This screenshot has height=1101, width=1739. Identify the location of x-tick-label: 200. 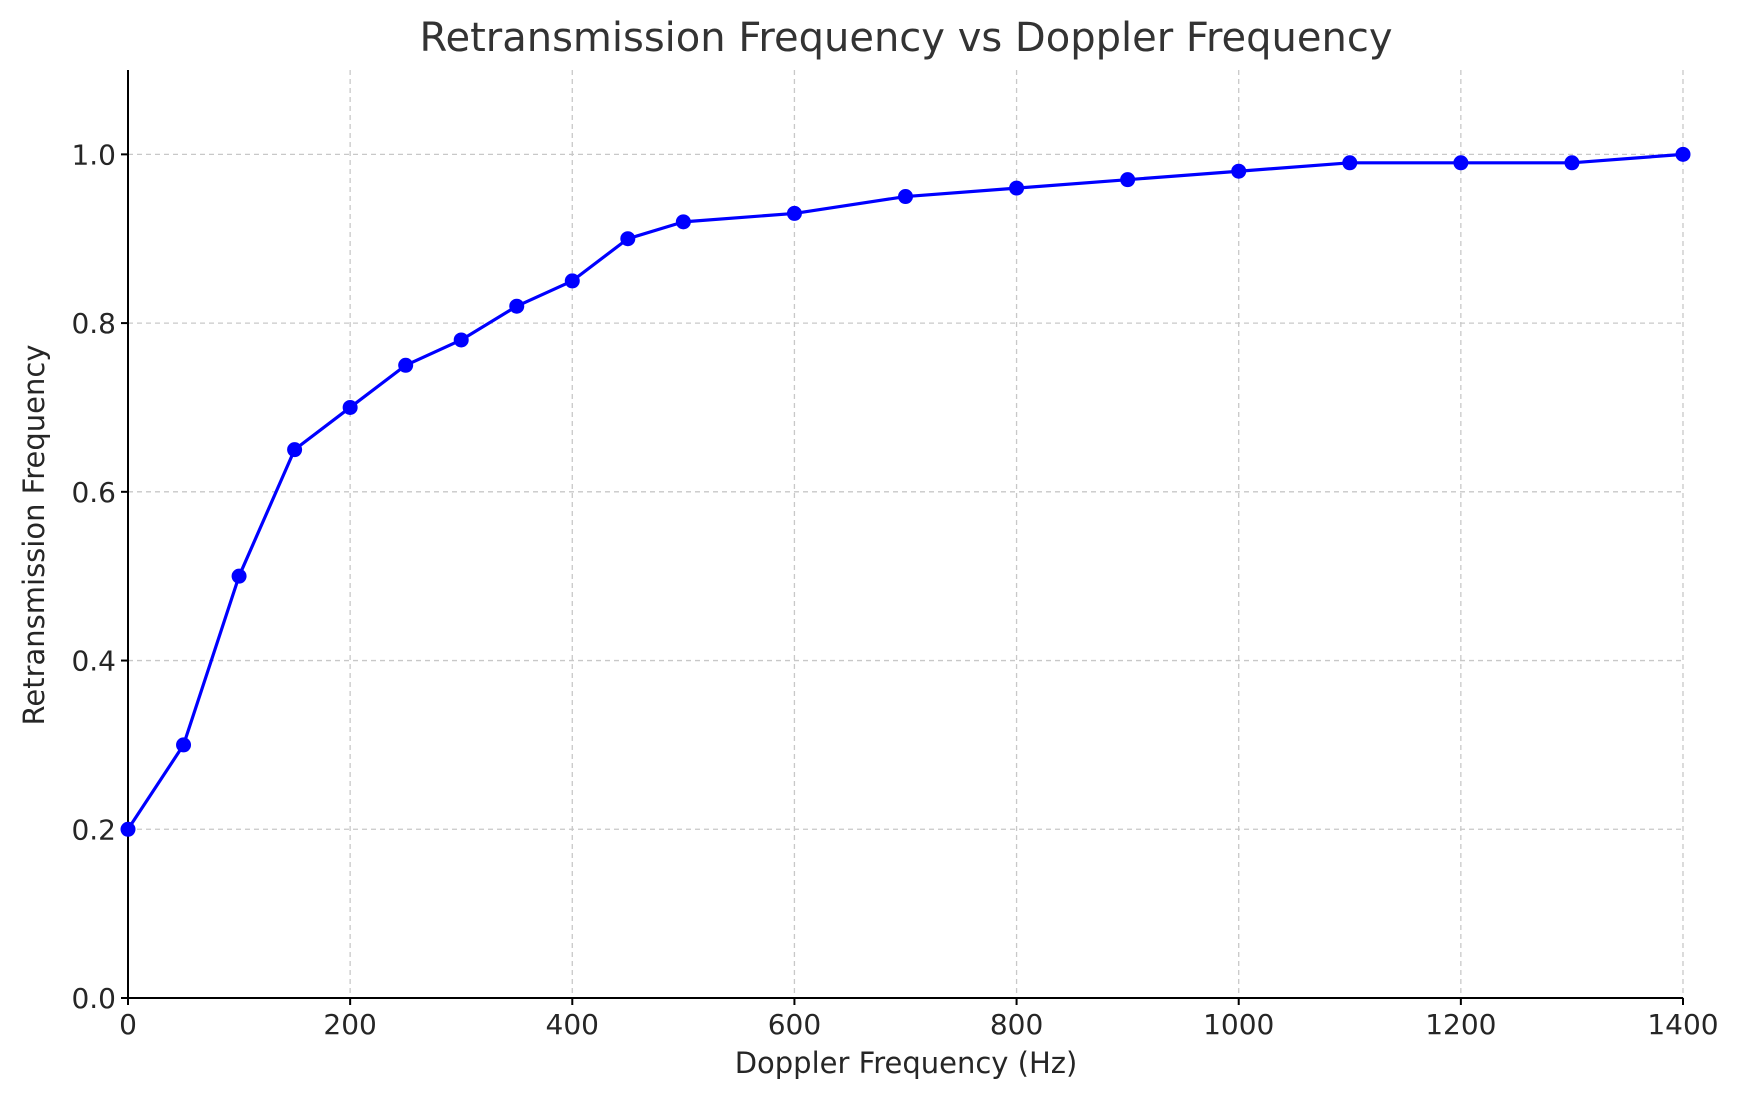
(349, 1024).